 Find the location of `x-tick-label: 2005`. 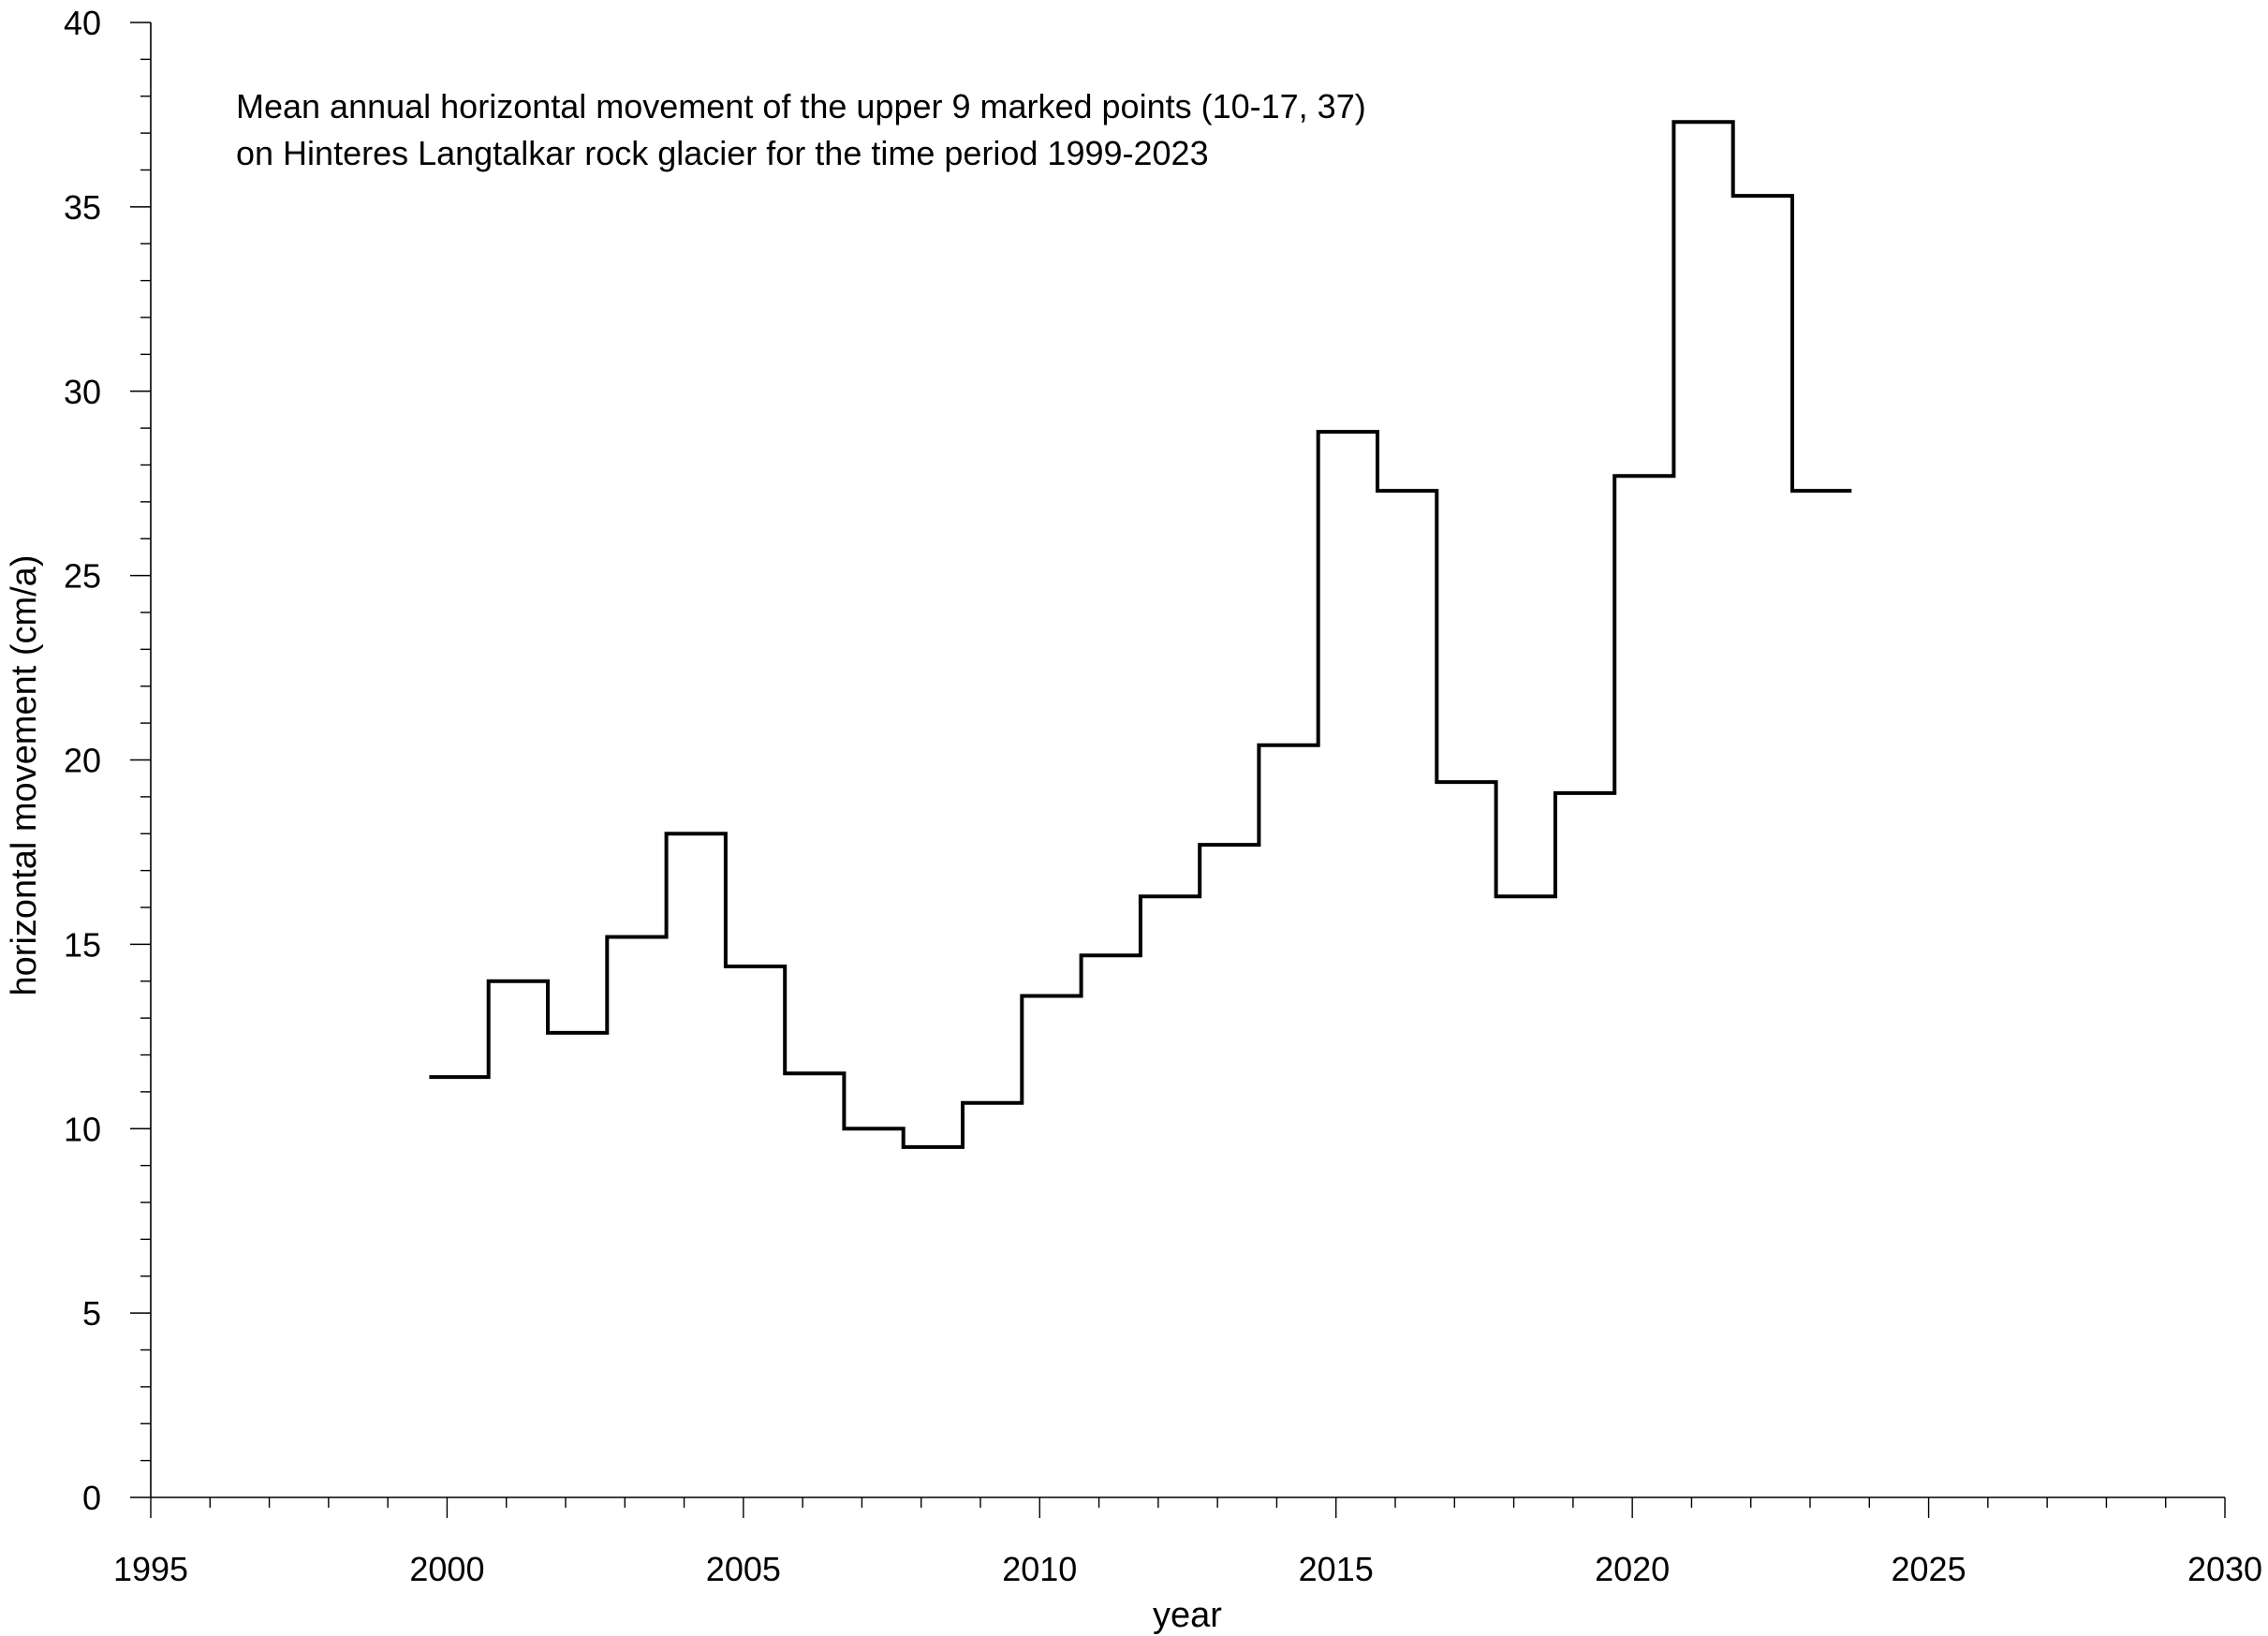

x-tick-label: 2005 is located at coordinates (743, 1569).